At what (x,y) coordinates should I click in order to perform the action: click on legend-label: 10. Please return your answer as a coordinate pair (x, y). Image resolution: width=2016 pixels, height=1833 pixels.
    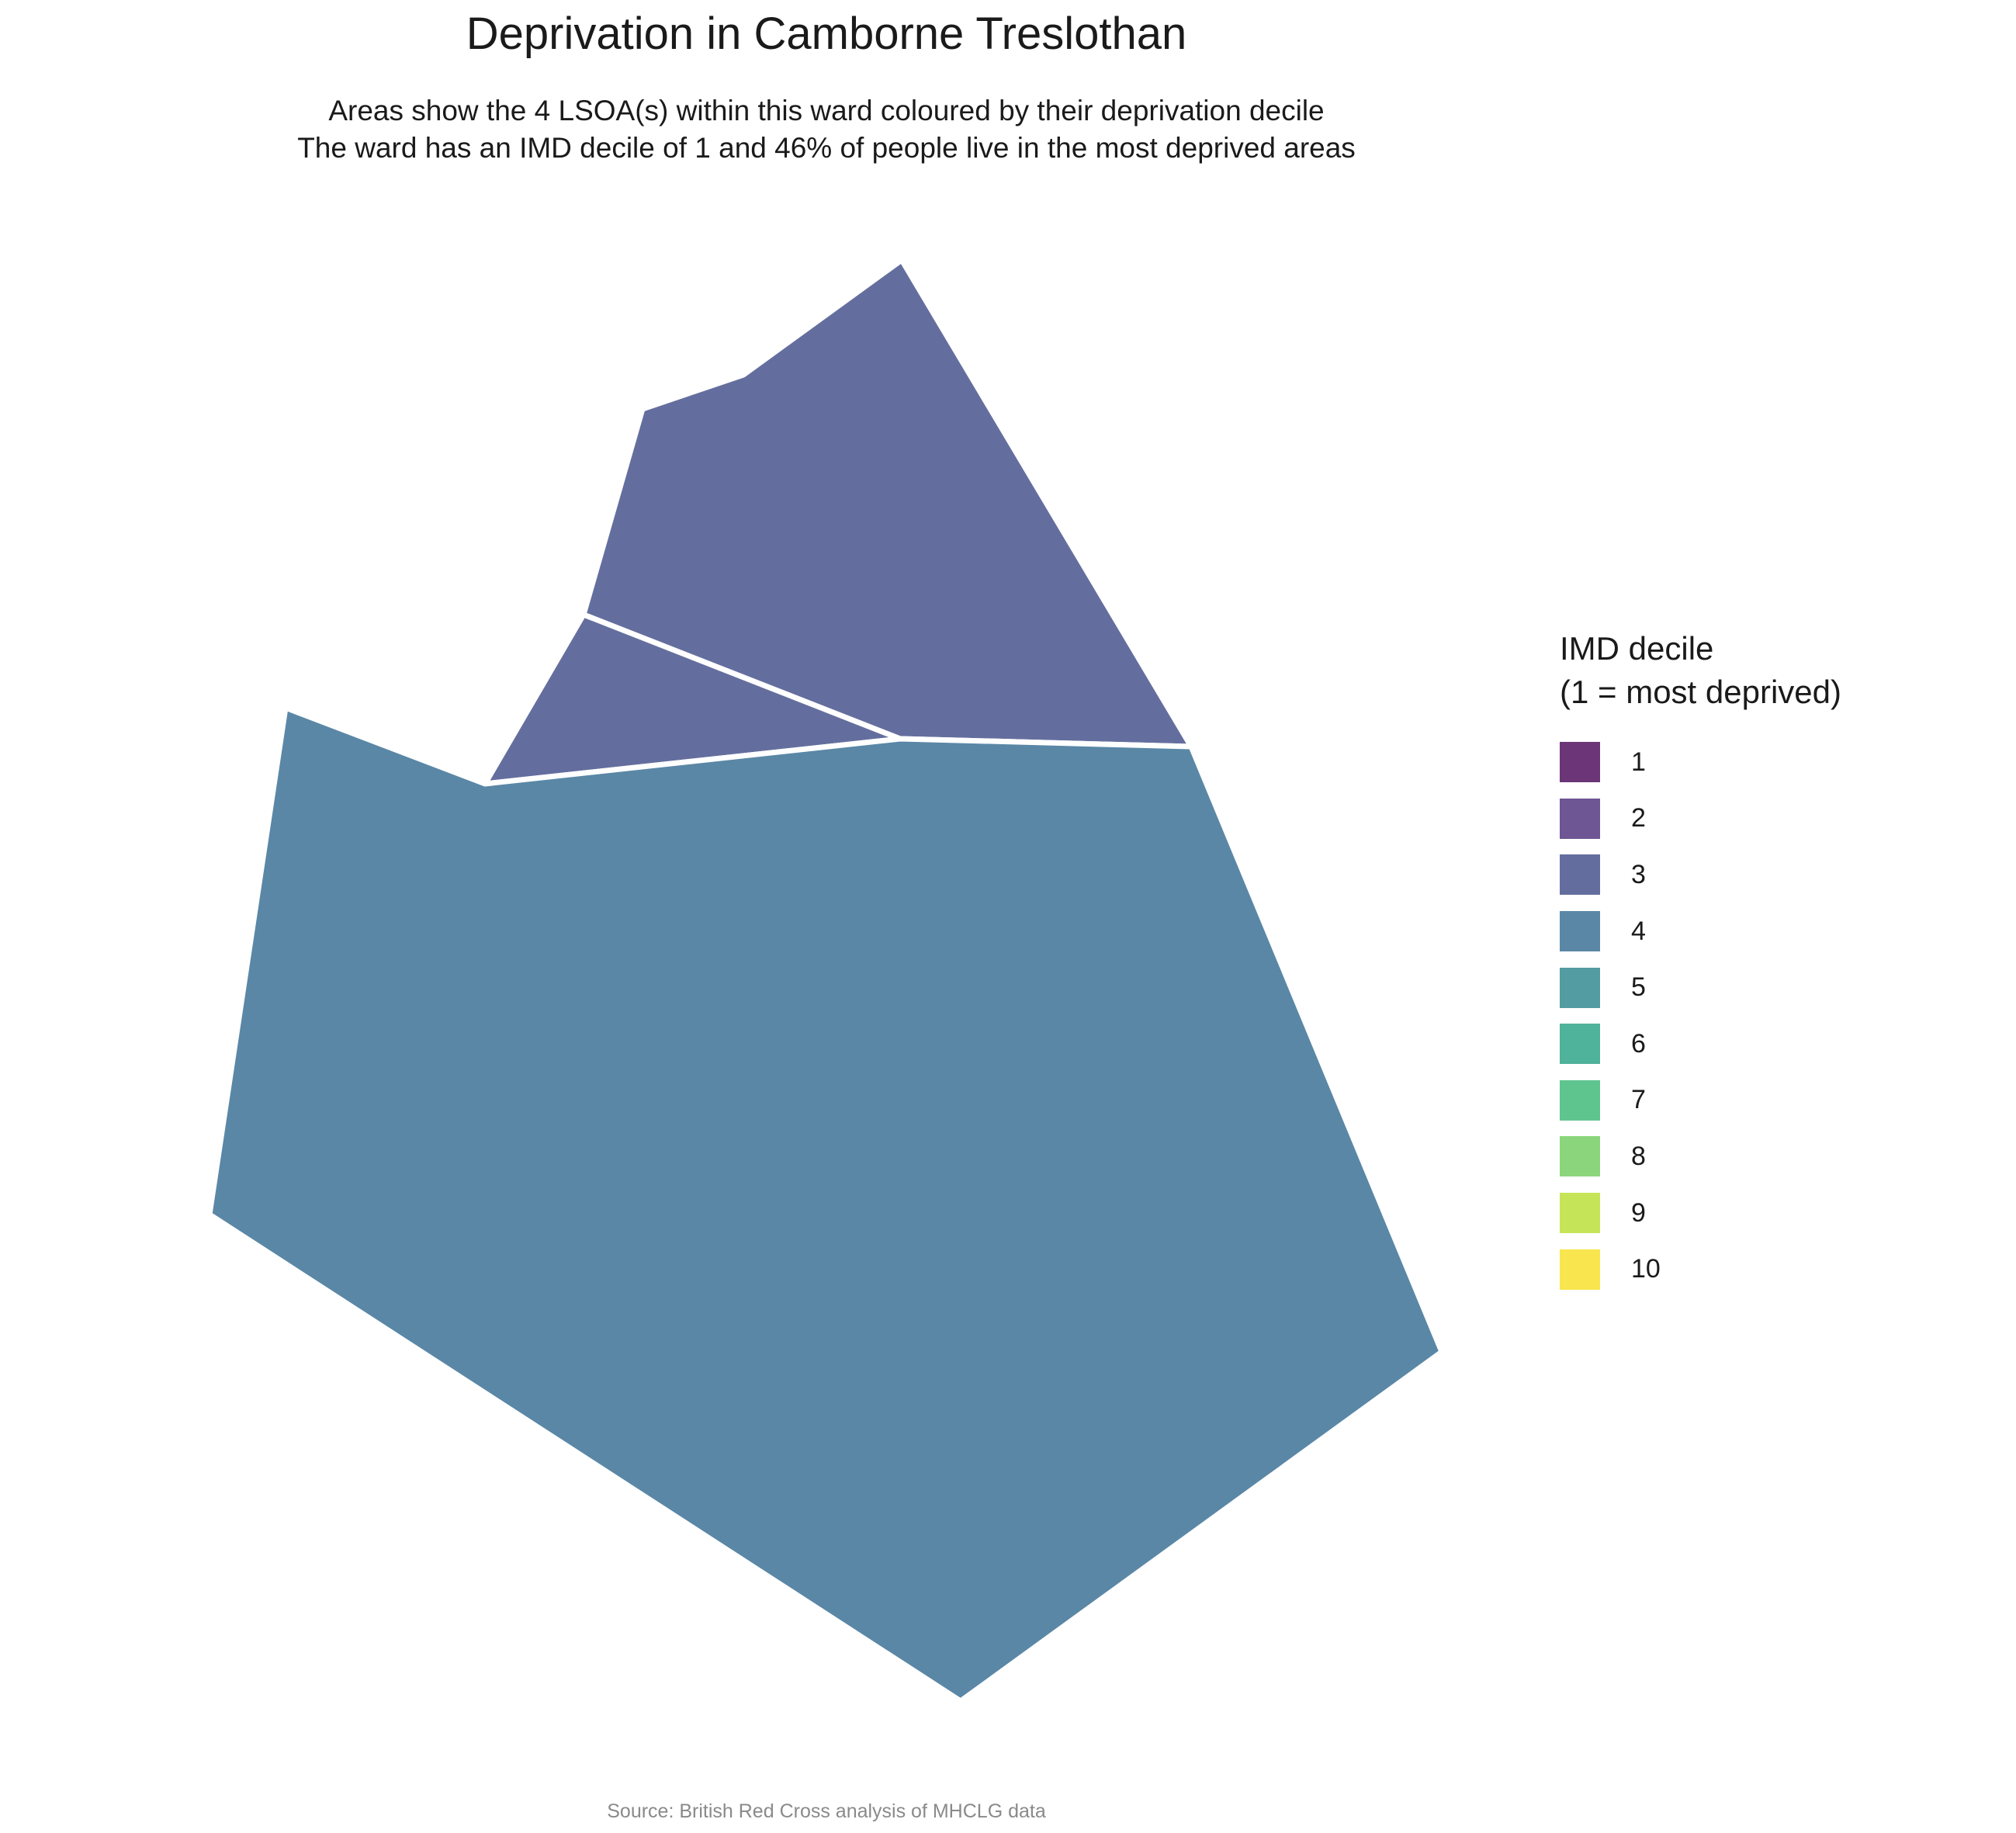
    Looking at the image, I should click on (1646, 1269).